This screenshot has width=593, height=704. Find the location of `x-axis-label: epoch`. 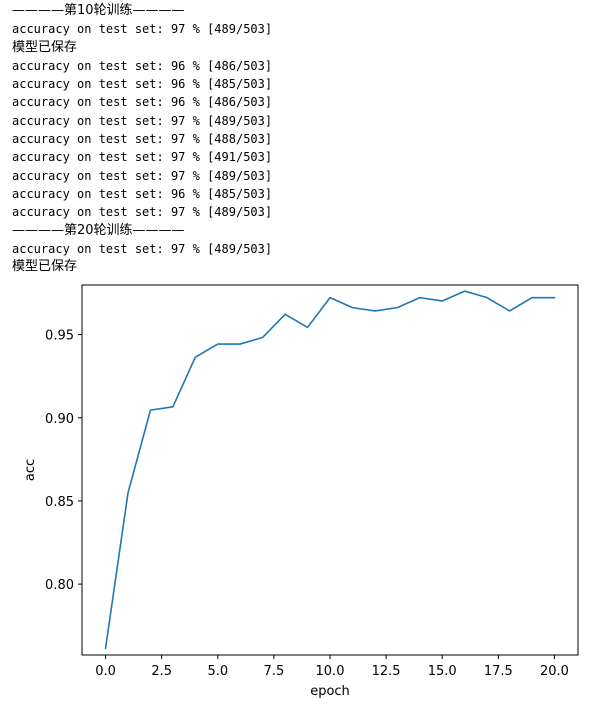

x-axis-label: epoch is located at coordinates (330, 691).